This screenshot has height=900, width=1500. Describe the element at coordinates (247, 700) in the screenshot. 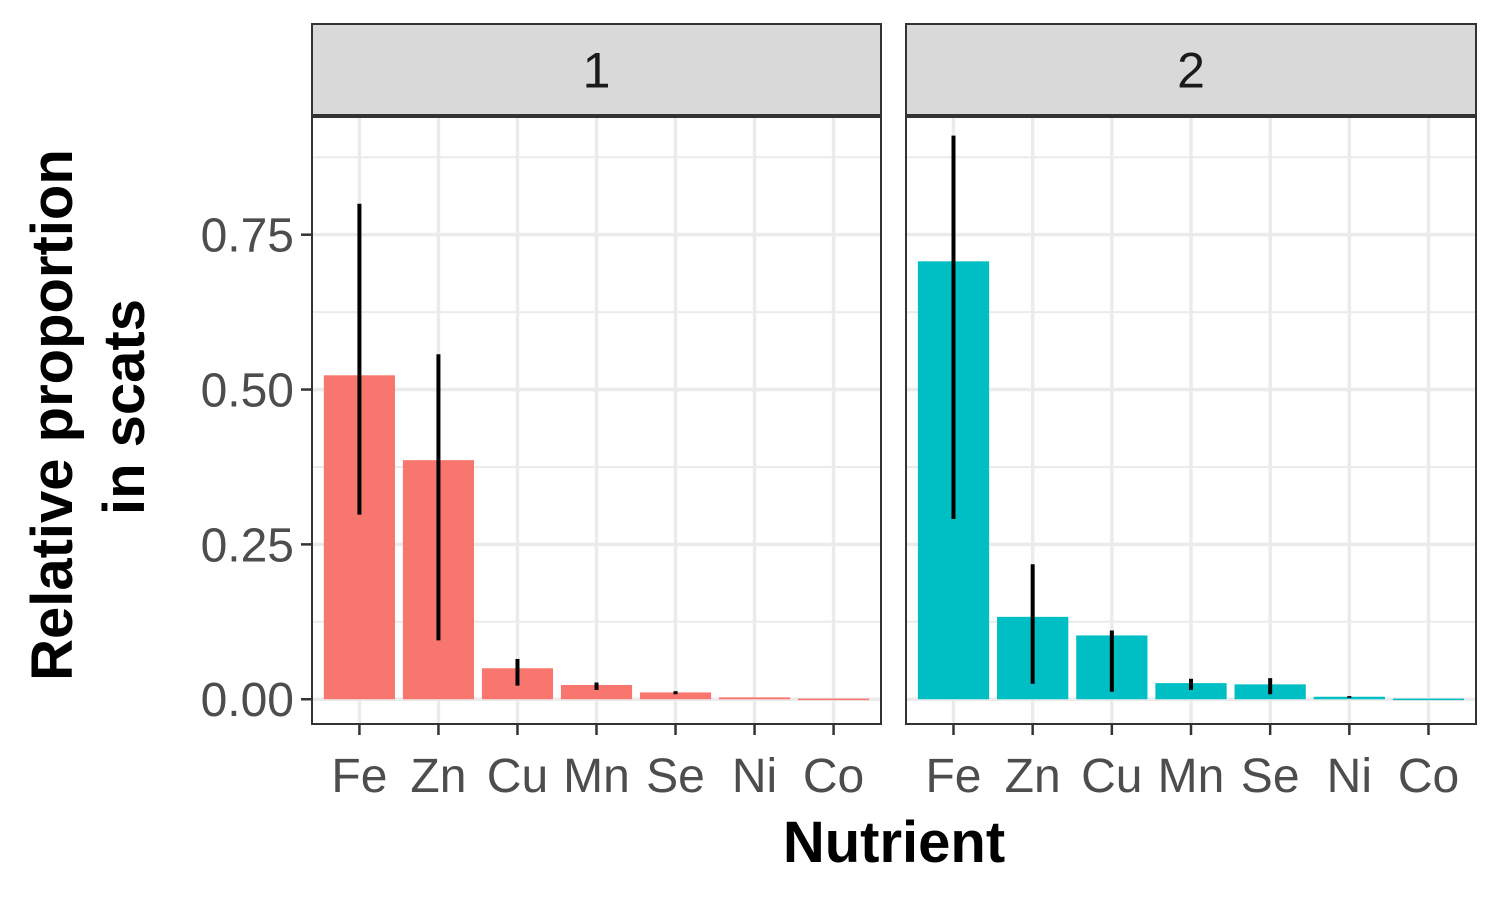

I see `y-tick-label: 0.00` at that location.